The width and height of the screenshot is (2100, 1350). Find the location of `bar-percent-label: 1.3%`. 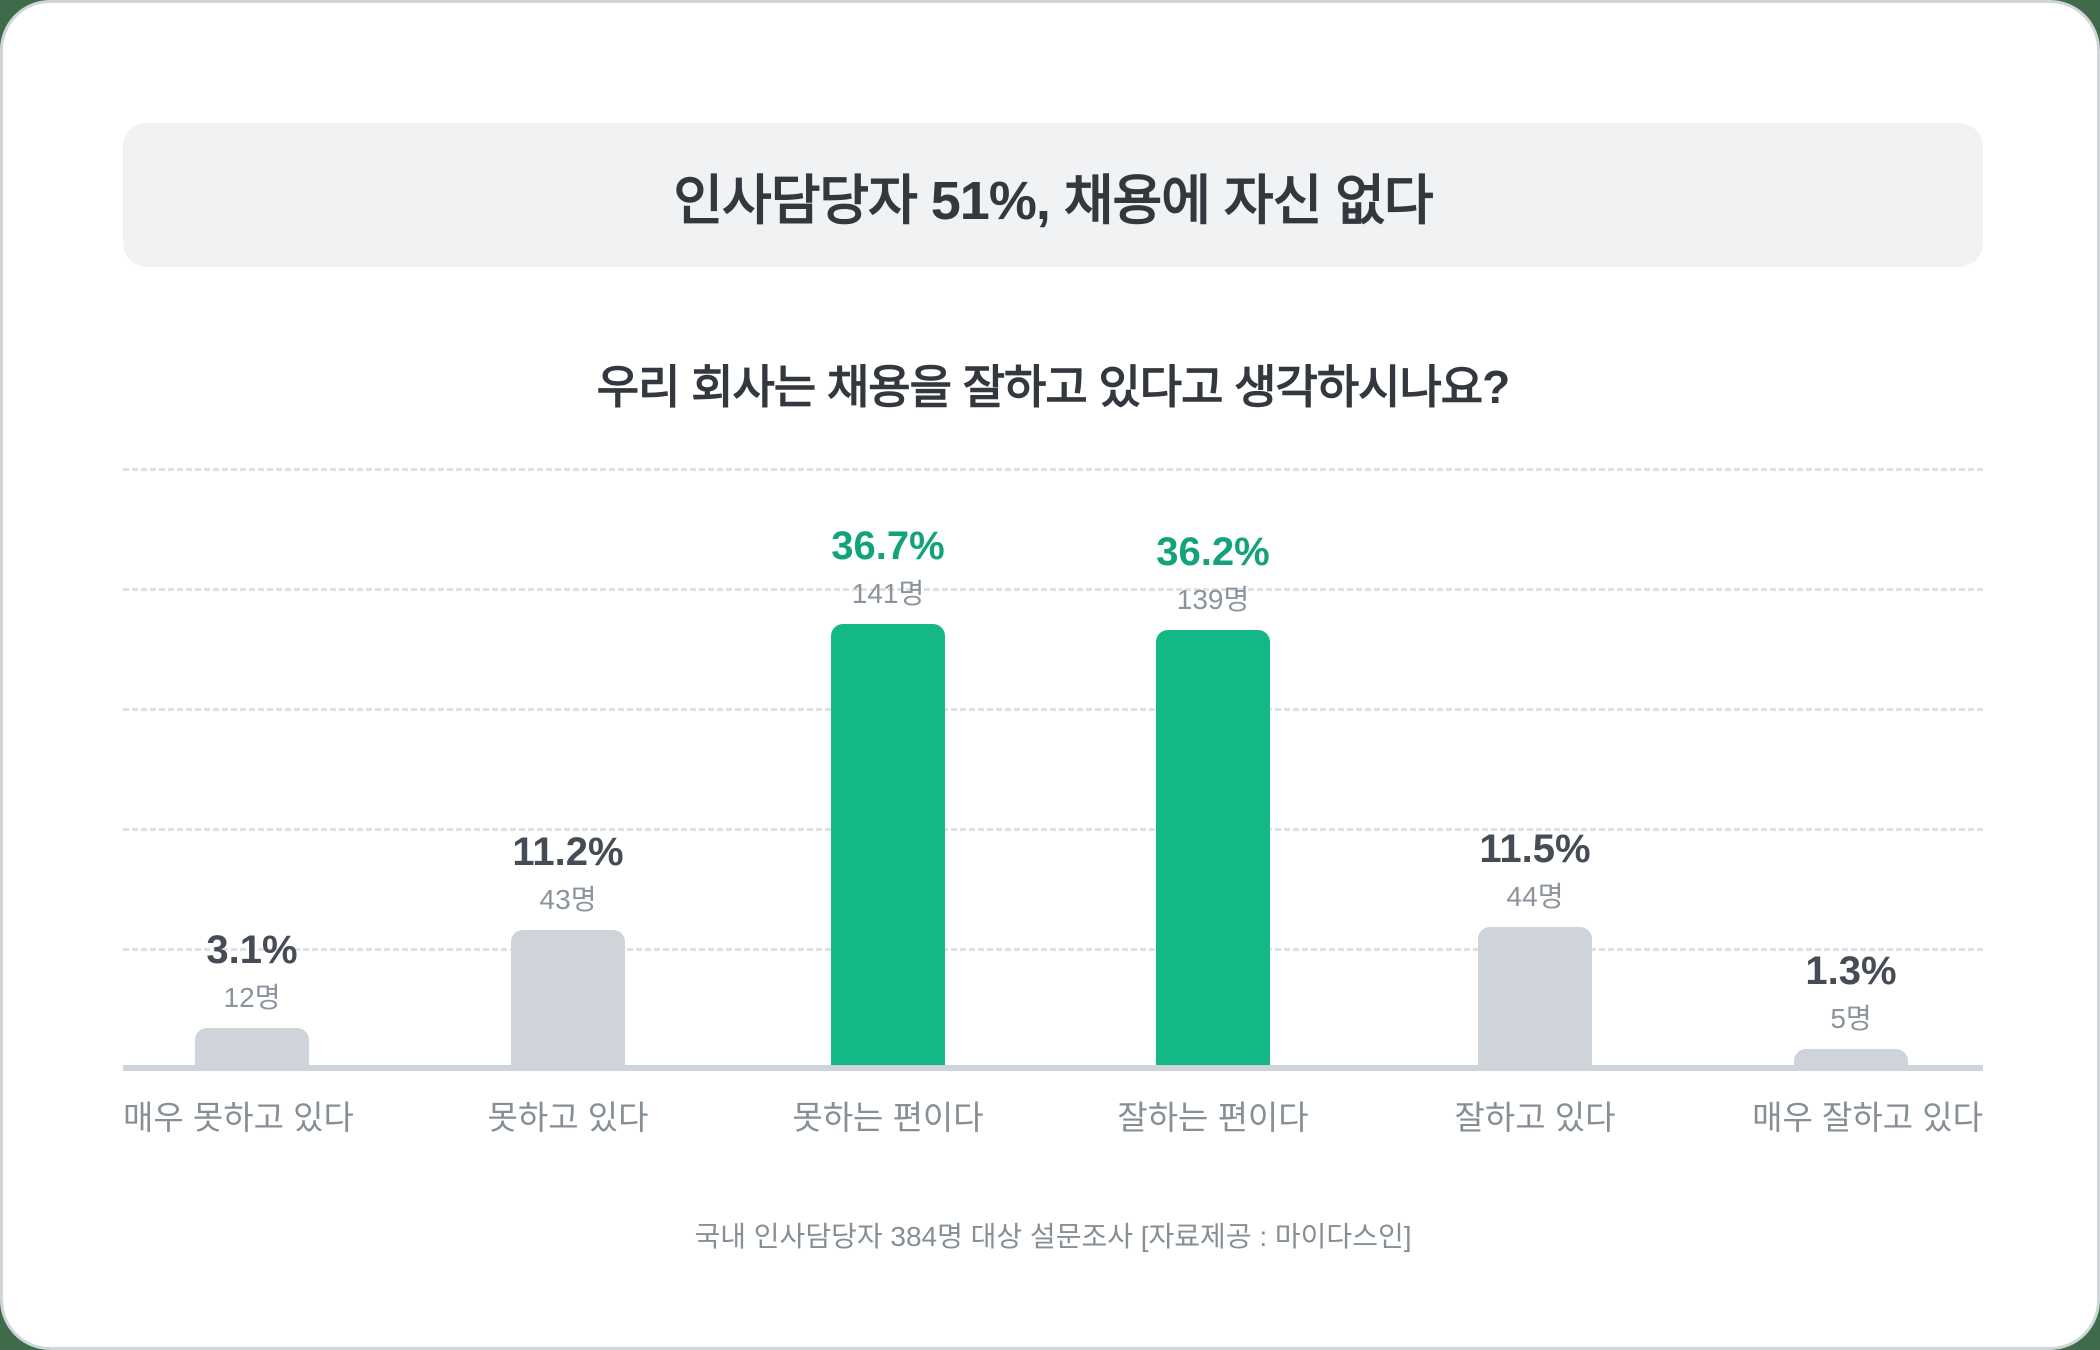

bar-percent-label: 1.3% is located at coordinates (1851, 971).